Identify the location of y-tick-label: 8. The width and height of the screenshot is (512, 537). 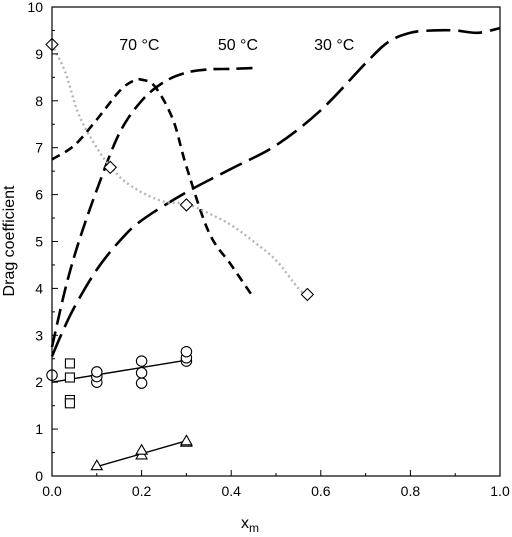
(39, 101).